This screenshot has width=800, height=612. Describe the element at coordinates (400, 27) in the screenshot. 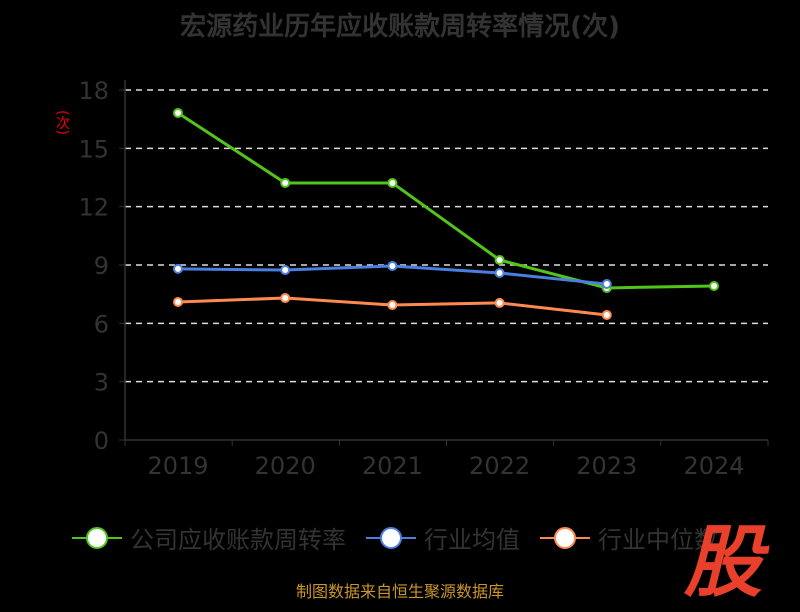

I see `chart-title: 宏源药业历年应收账款周转率情况(次)` at that location.